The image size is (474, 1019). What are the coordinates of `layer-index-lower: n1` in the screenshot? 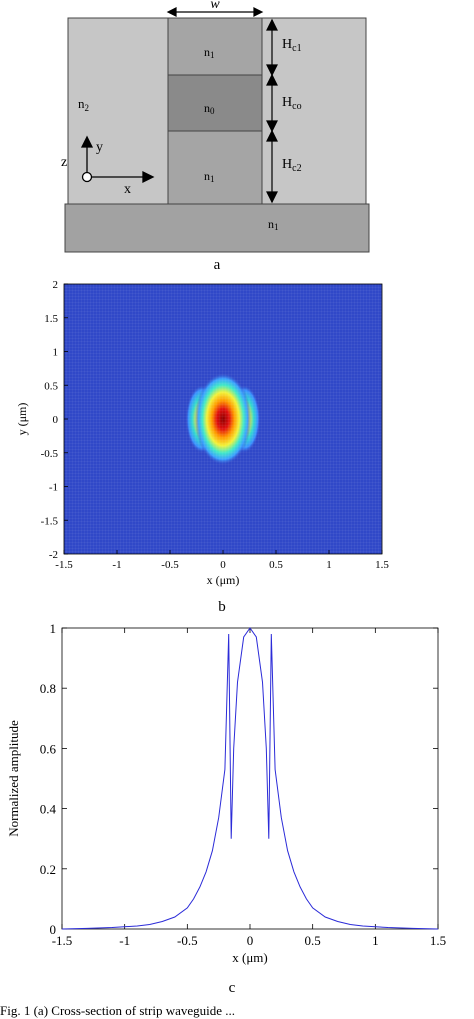 It's located at (209, 176).